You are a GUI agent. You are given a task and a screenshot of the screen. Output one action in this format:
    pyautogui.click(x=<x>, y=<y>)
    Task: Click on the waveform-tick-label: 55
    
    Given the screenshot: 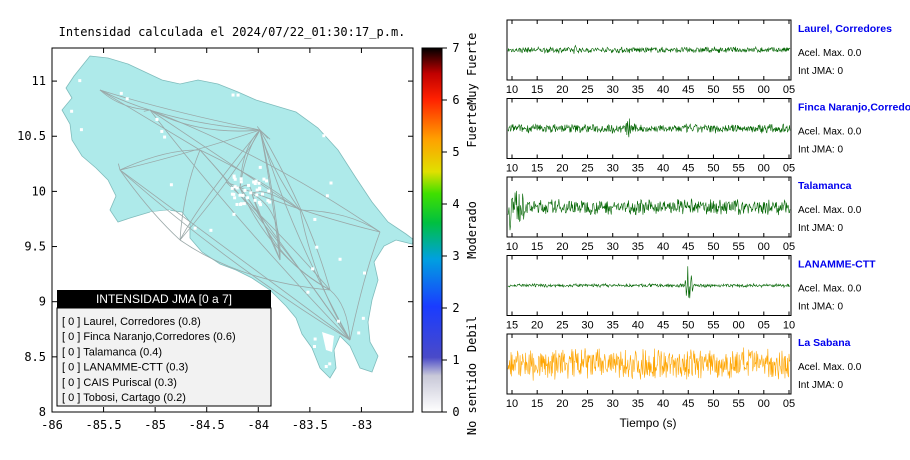 What is the action you would take?
    pyautogui.click(x=738, y=247)
    